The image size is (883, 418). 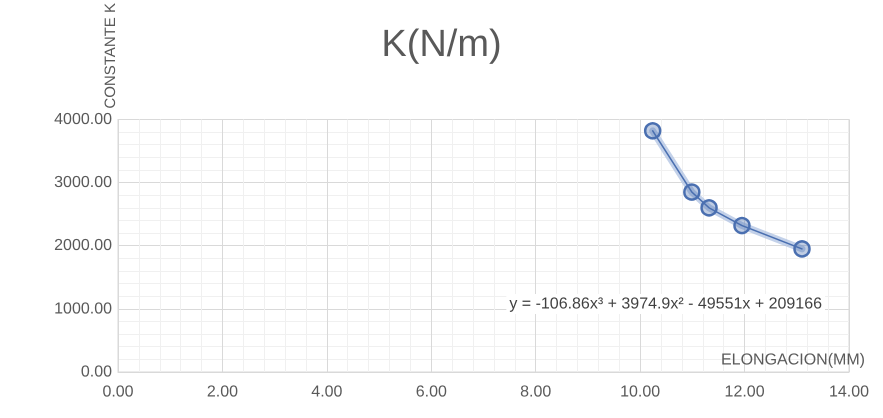 I want to click on annotation: y = -106.86x³ + 3974.9x² - 49551x + 209166, so click(x=665, y=304).